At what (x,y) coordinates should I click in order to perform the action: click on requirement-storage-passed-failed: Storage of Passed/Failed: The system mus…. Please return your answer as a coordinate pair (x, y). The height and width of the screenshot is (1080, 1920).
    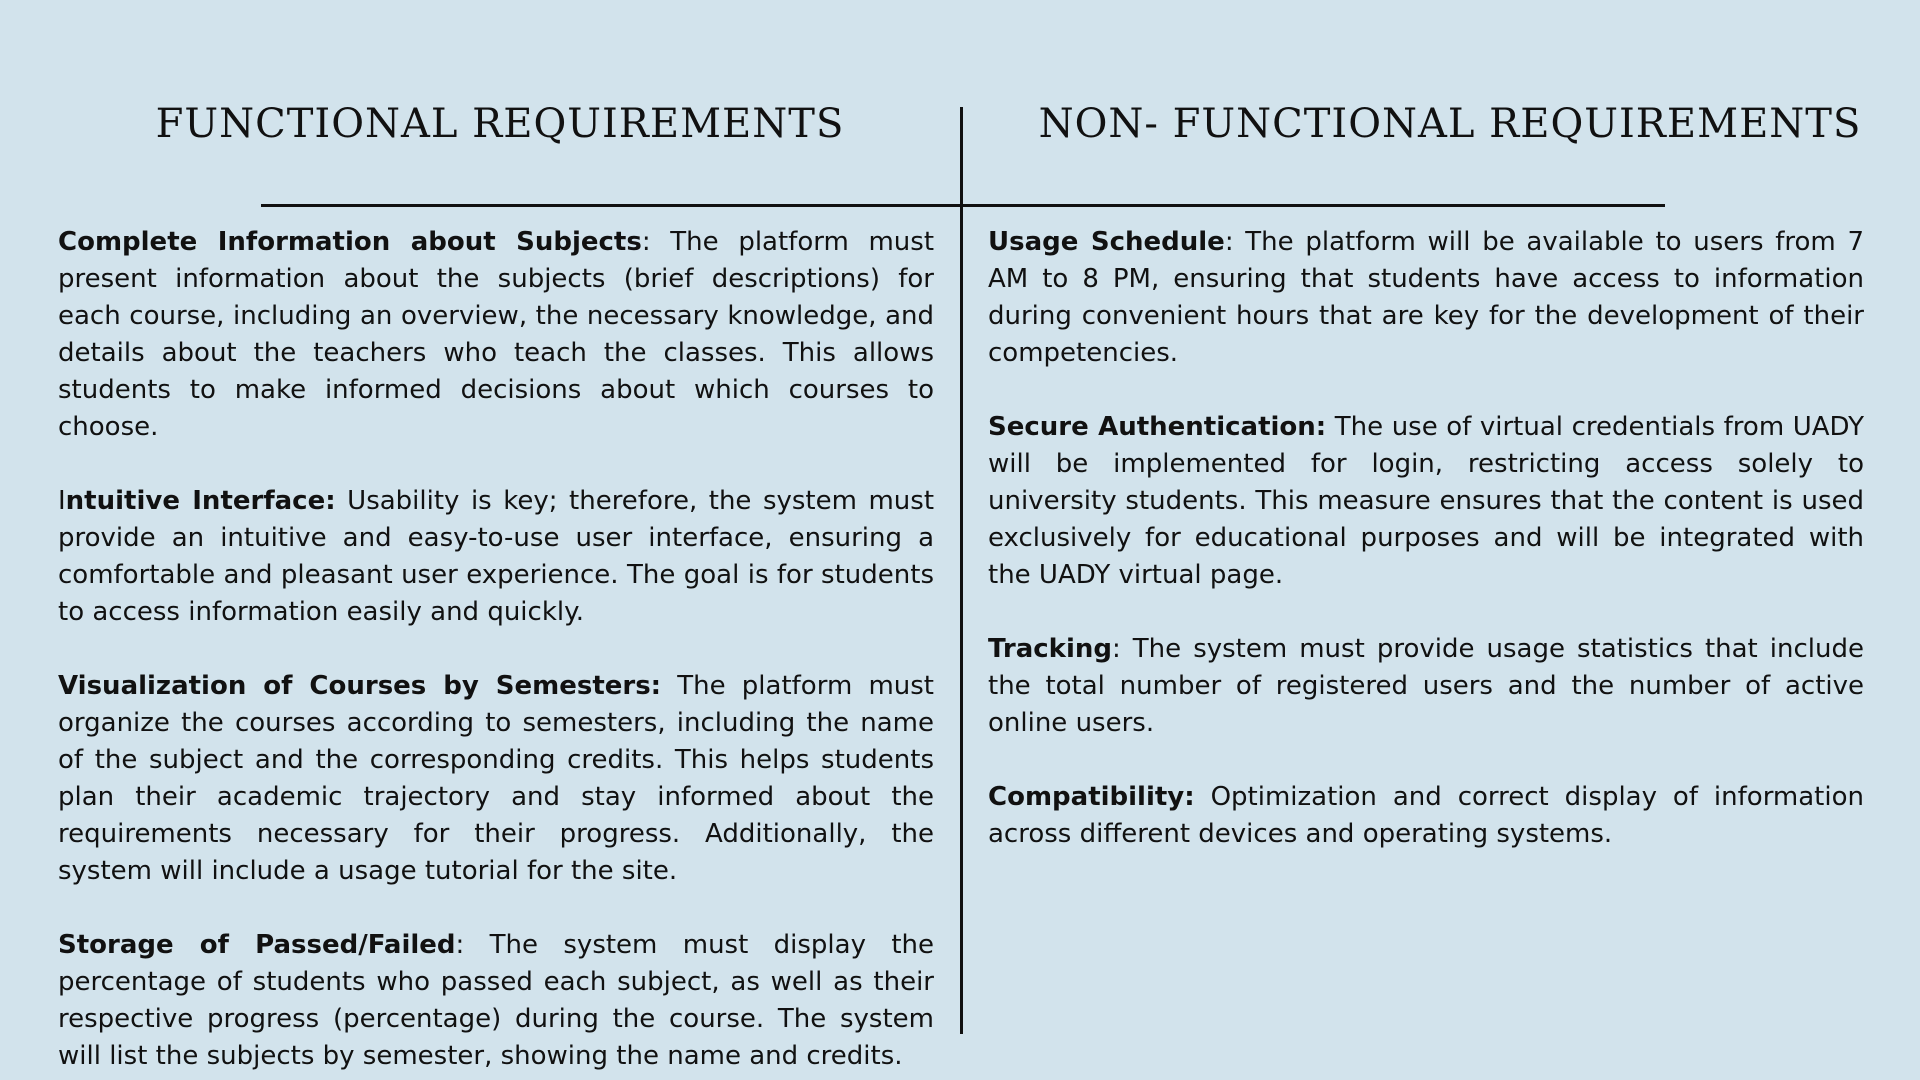
    Looking at the image, I should click on (496, 1001).